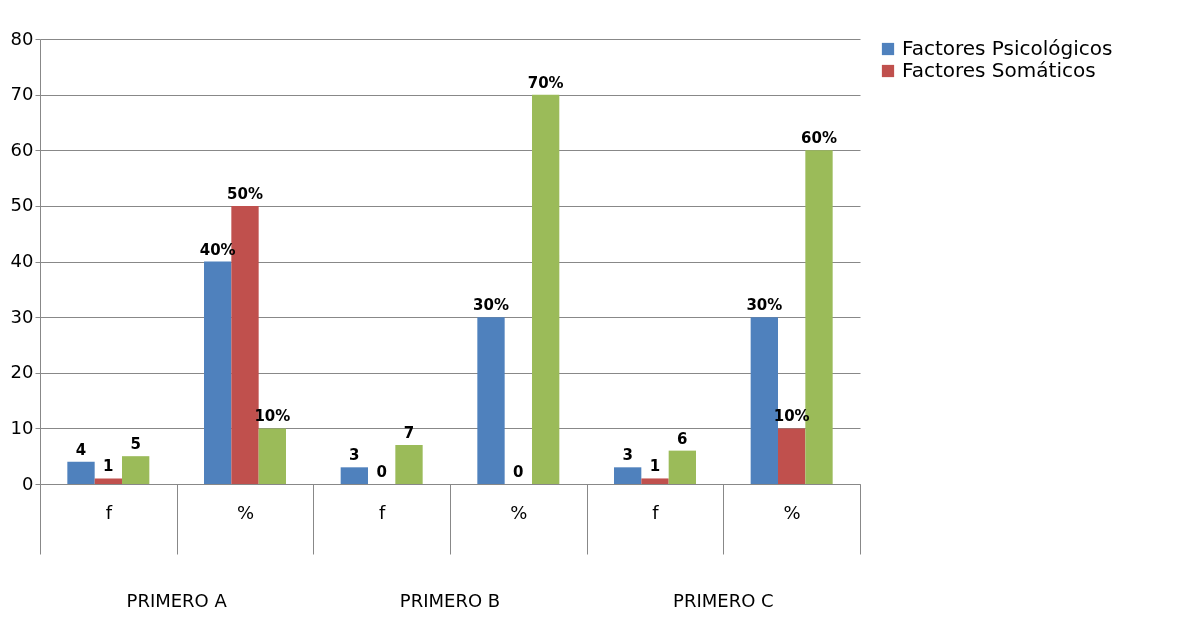 This screenshot has width=1200, height=644. What do you see at coordinates (22, 38) in the screenshot?
I see `y-tick-label: 80` at bounding box center [22, 38].